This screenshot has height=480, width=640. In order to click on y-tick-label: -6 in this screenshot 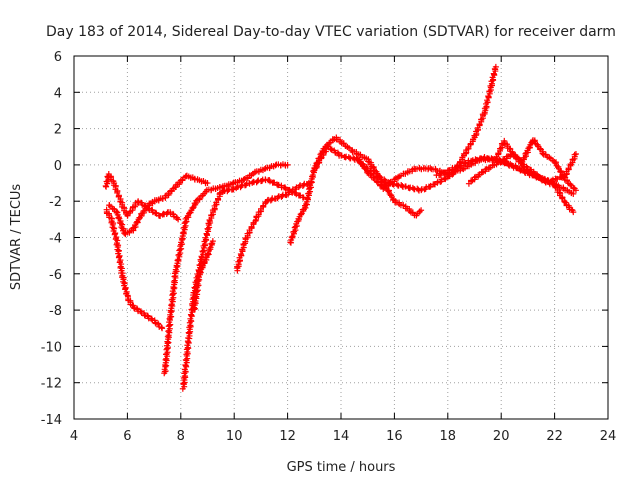, I will do `click(55, 275)`.